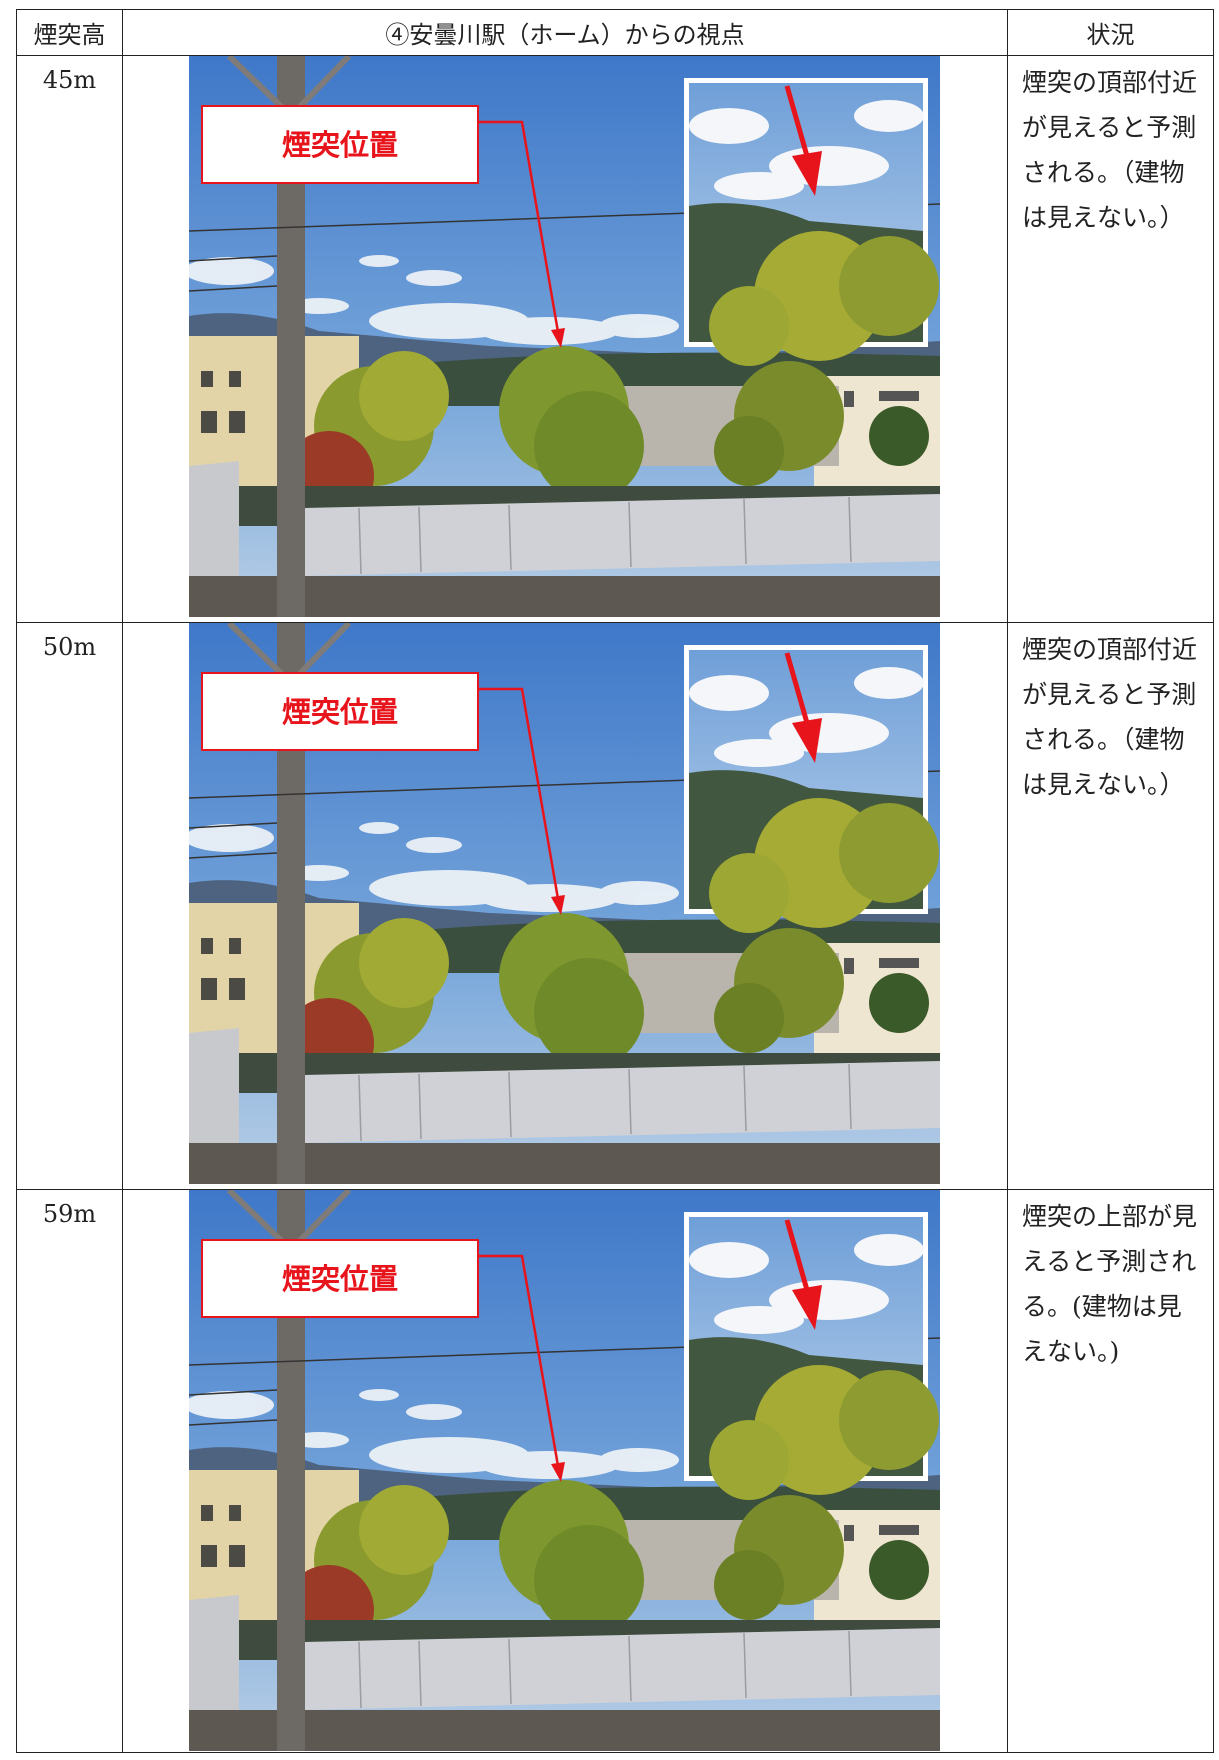 The image size is (1219, 1760). What do you see at coordinates (69, 1471) in the screenshot?
I see `height-cell: 59m` at bounding box center [69, 1471].